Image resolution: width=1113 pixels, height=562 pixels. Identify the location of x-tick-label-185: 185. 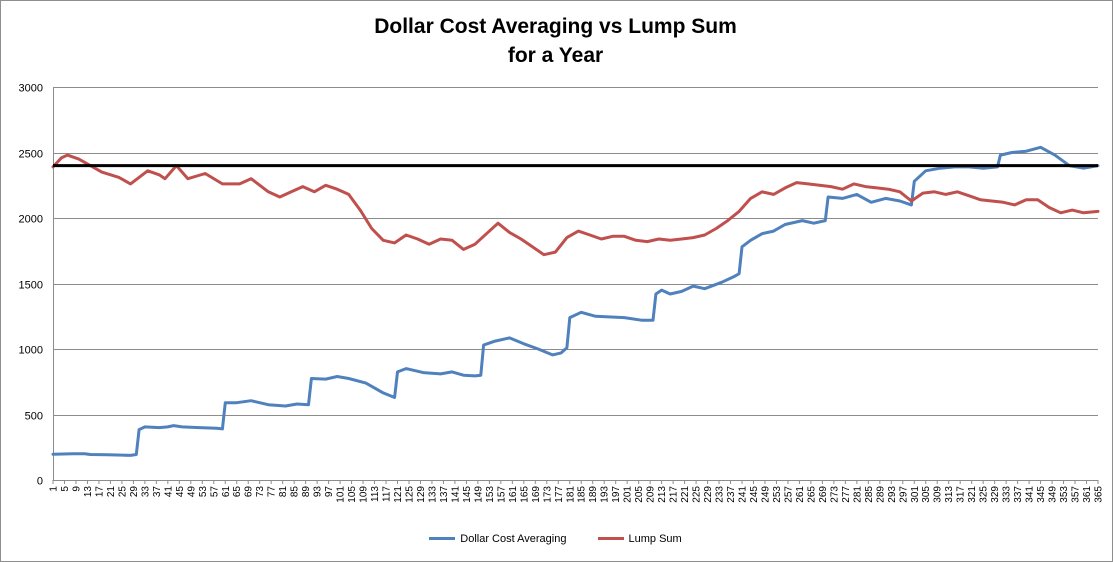
(582, 494).